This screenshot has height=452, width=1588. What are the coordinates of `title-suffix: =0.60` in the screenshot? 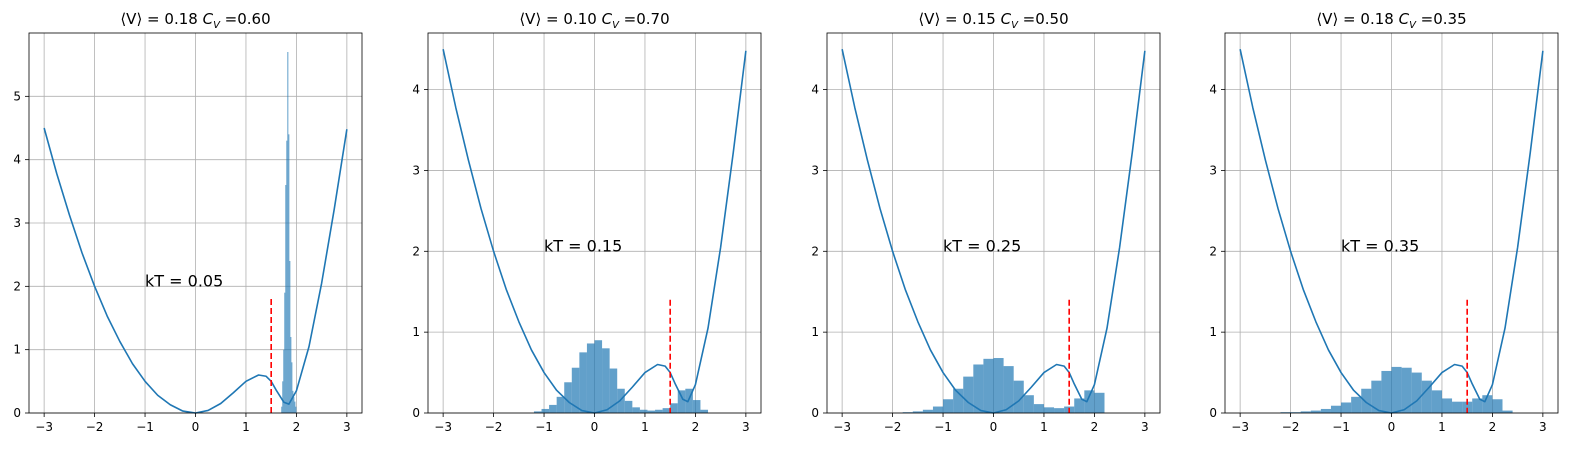 It's located at (245, 19).